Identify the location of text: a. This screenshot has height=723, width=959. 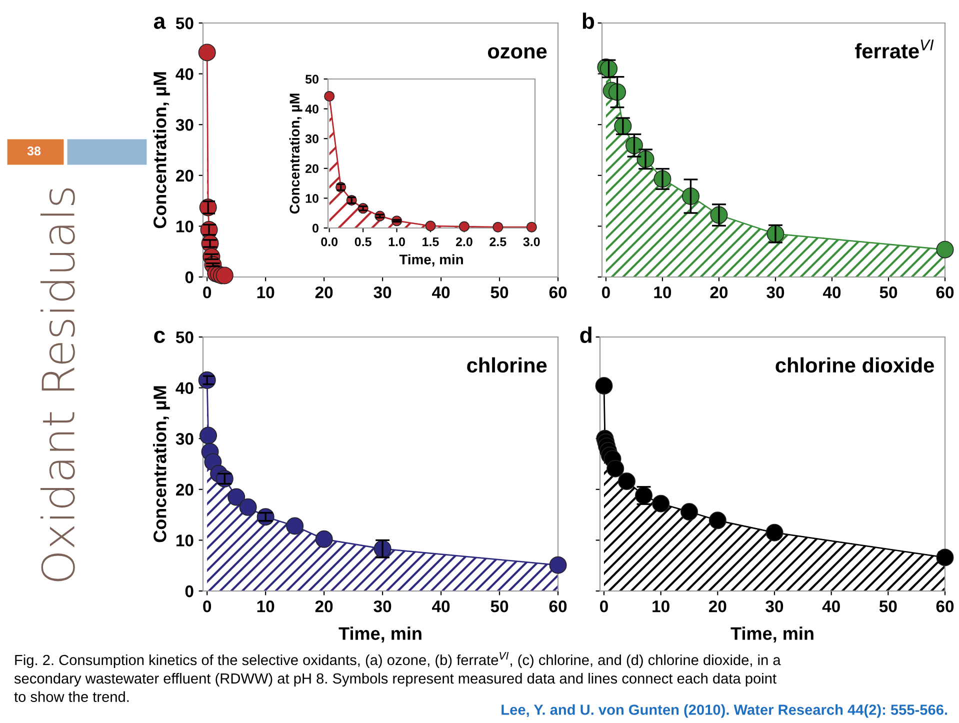
(160, 22).